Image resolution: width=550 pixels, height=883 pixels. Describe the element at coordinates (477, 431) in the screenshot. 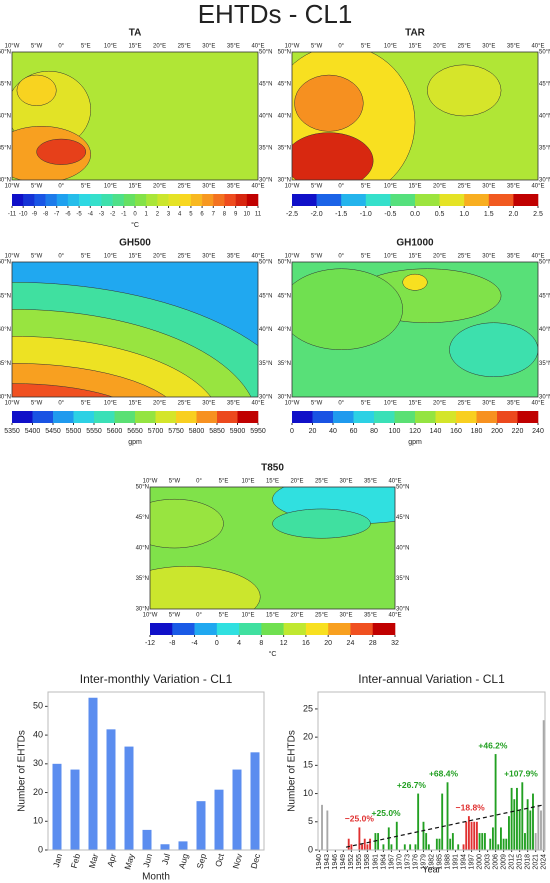

I see `colorbar-label: 180` at that location.